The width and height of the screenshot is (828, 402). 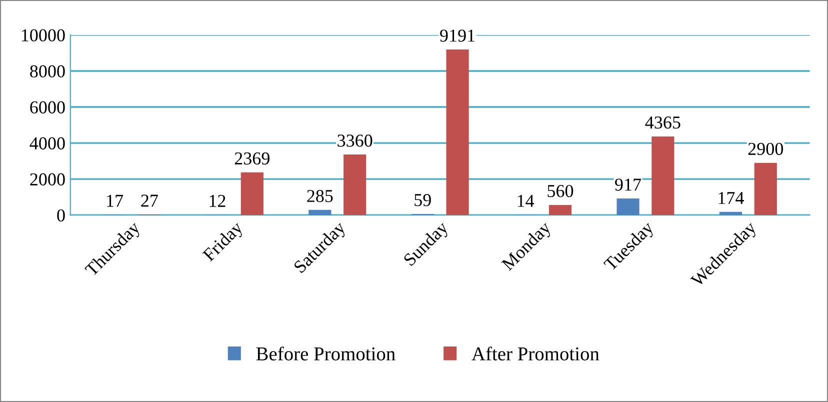 I want to click on y-tick-label: 4000, so click(x=47, y=143).